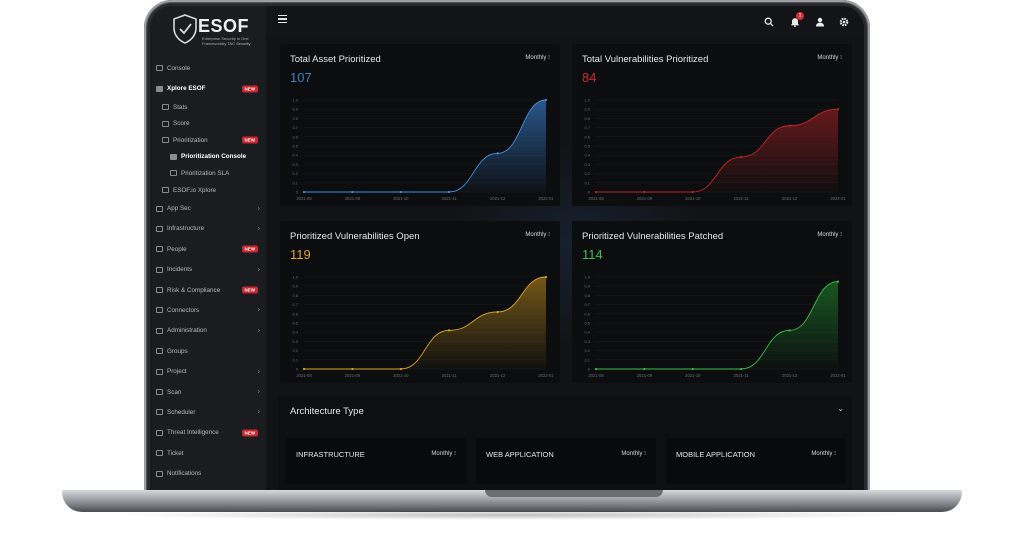  Describe the element at coordinates (208, 123) in the screenshot. I see `sidebar-item-score: Score` at that location.